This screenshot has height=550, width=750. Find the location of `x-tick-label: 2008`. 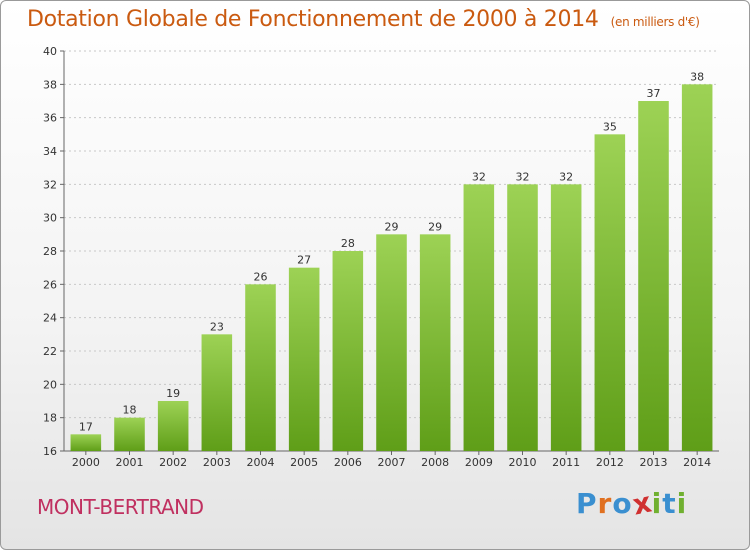

x-tick-label: 2008 is located at coordinates (435, 462).